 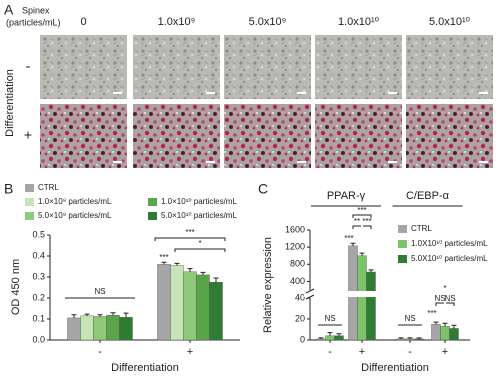 What do you see at coordinates (263, 189) in the screenshot?
I see `panel-label: C` at bounding box center [263, 189].